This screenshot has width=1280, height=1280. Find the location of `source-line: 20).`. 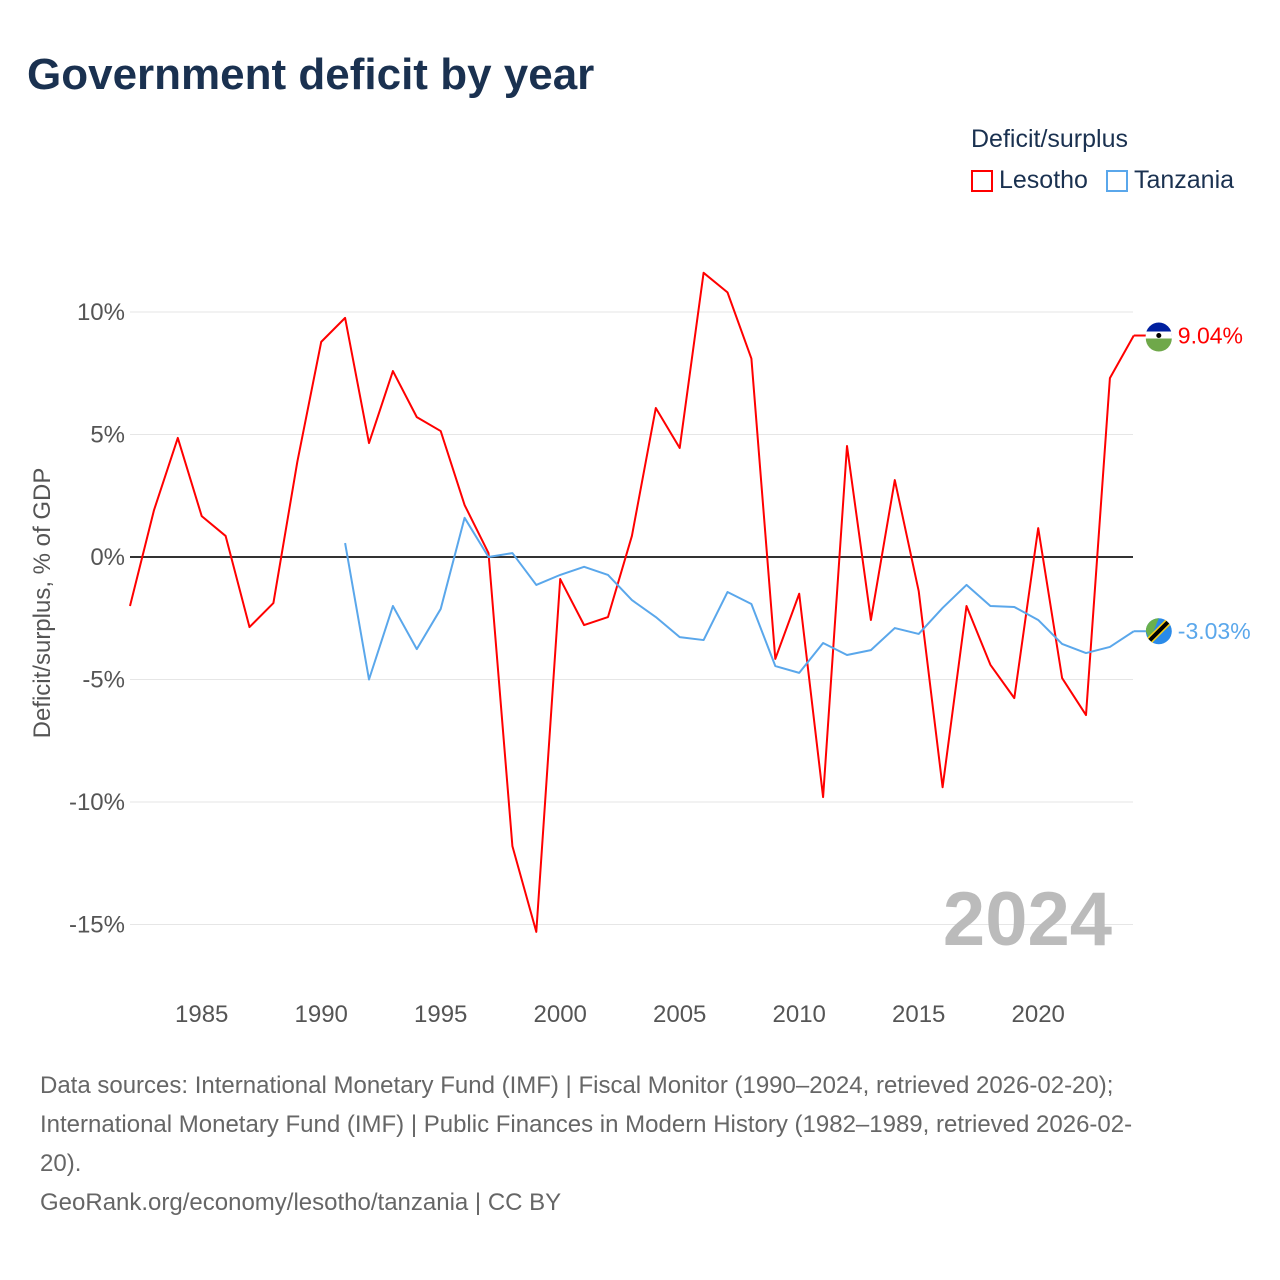

source-line: 20). is located at coordinates (61, 1163).